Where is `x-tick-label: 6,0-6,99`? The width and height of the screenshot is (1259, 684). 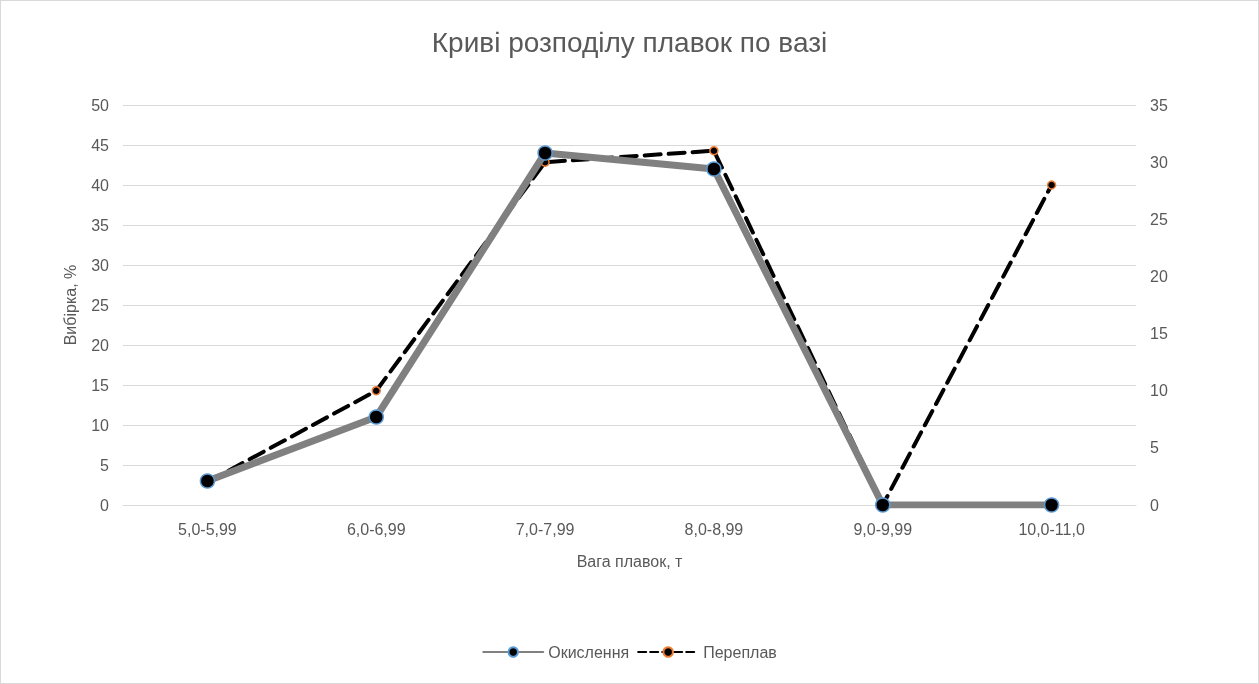
x-tick-label: 6,0-6,99 is located at coordinates (376, 529).